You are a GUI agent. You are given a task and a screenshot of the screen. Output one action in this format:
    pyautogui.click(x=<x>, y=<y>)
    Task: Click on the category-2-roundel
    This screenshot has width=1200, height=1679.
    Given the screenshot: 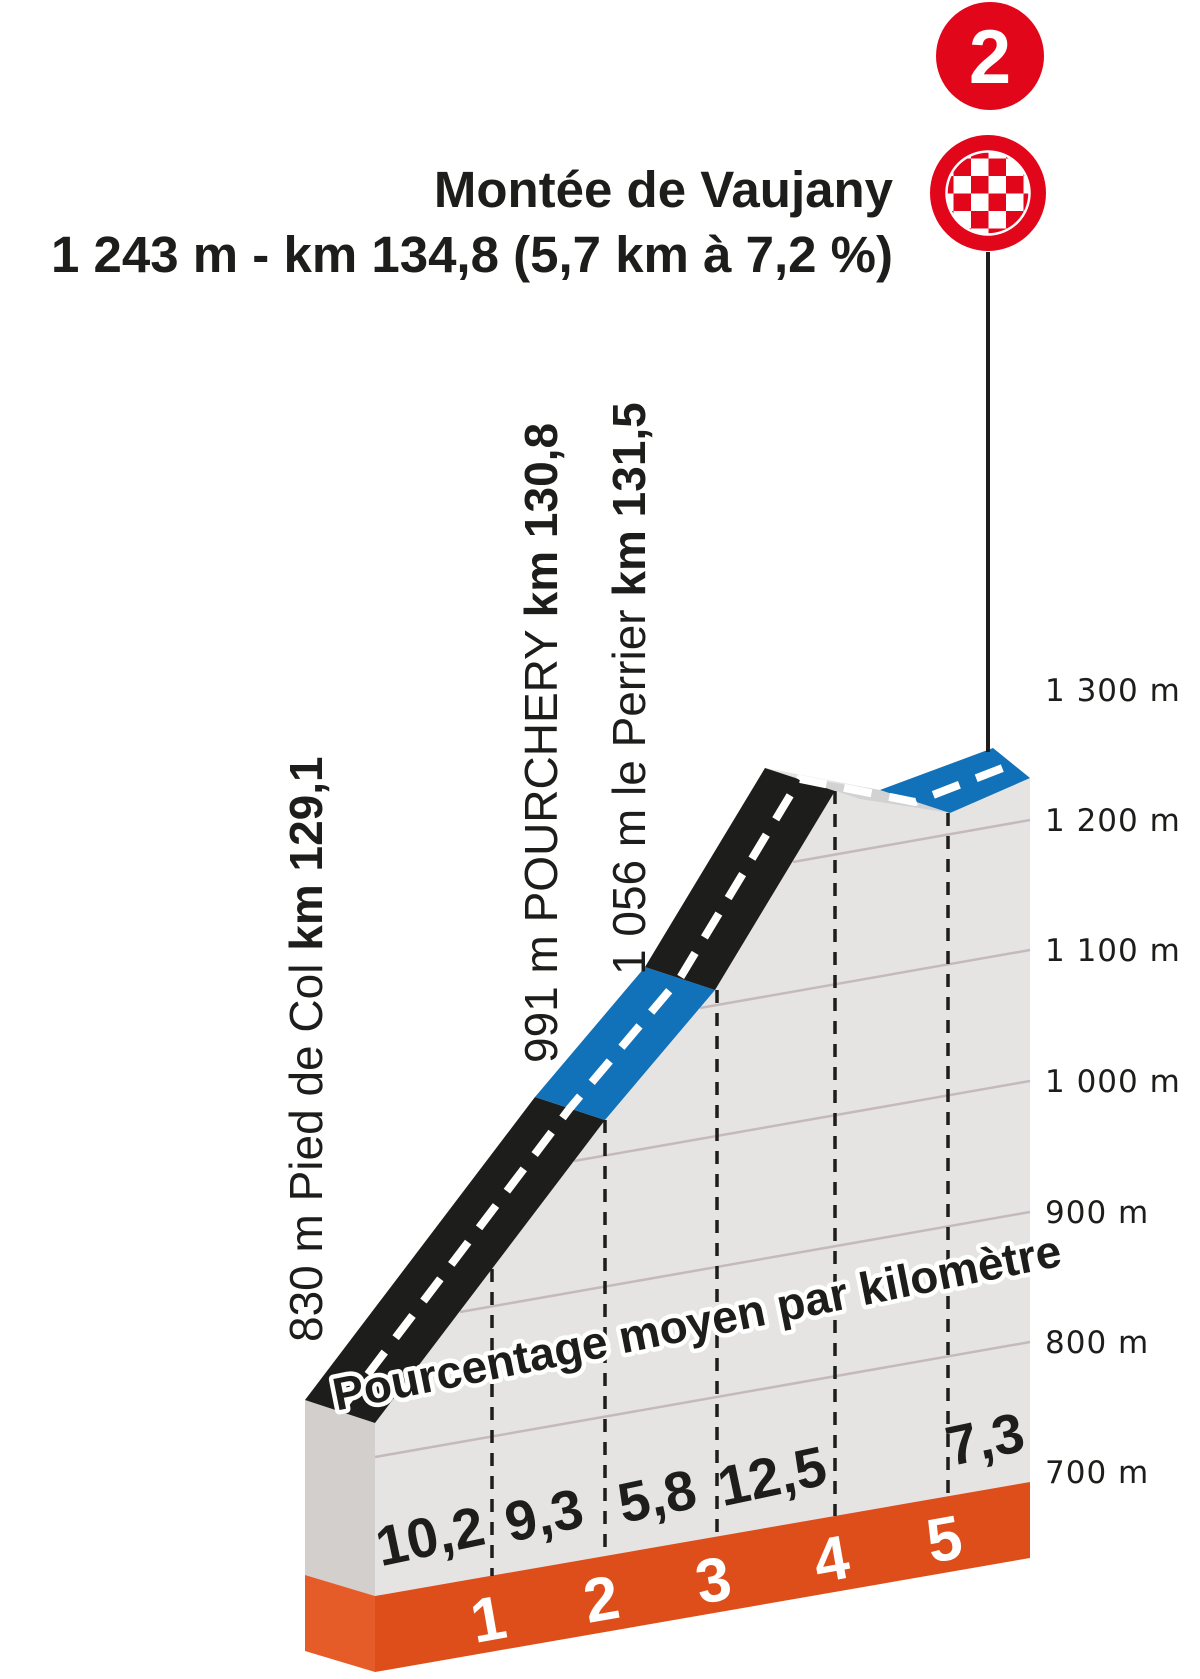 What is the action you would take?
    pyautogui.click(x=990, y=56)
    